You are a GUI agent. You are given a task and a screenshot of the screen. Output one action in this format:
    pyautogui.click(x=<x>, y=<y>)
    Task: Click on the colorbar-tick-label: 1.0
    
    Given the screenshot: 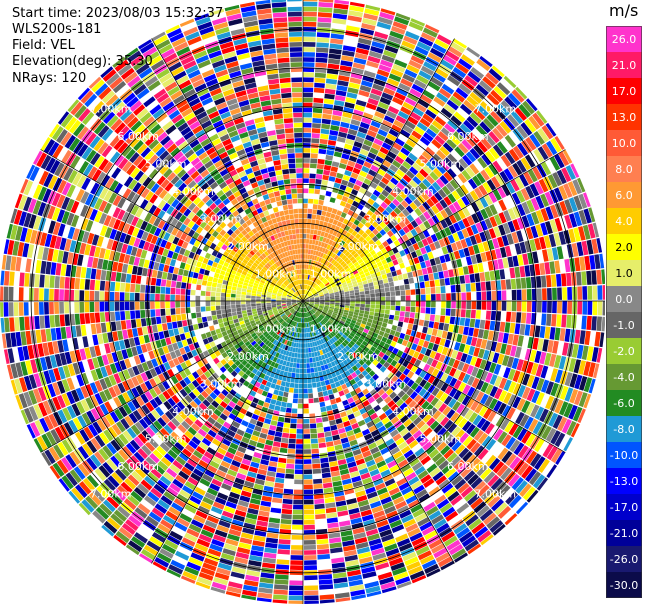 What is the action you would take?
    pyautogui.click(x=624, y=273)
    